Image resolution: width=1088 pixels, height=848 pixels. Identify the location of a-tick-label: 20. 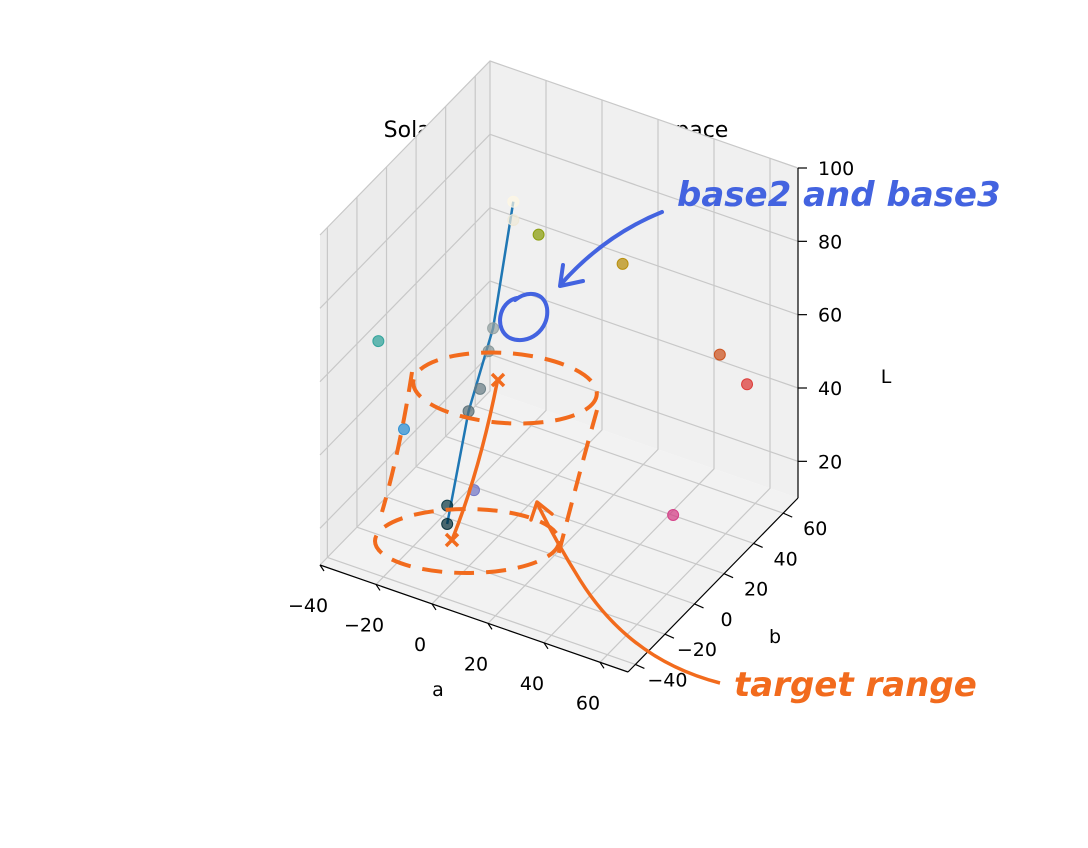
(476, 664).